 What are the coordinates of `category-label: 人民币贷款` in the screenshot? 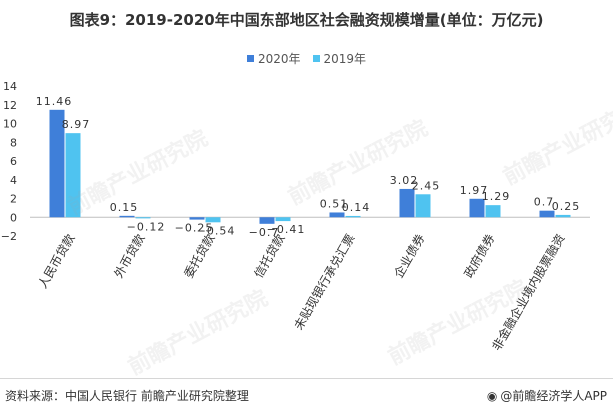 It's located at (56, 261).